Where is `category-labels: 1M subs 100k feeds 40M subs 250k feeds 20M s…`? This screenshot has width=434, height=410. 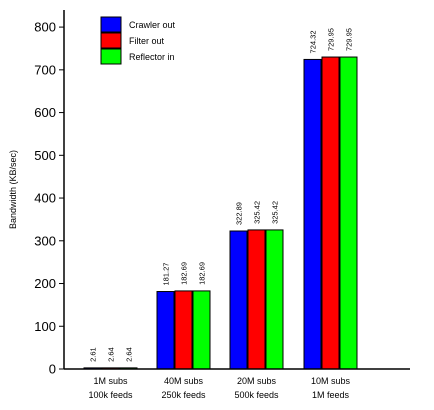
category-labels: 1M subs 100k feeds 40M subs 250k feeds 20M s… is located at coordinates (219, 388).